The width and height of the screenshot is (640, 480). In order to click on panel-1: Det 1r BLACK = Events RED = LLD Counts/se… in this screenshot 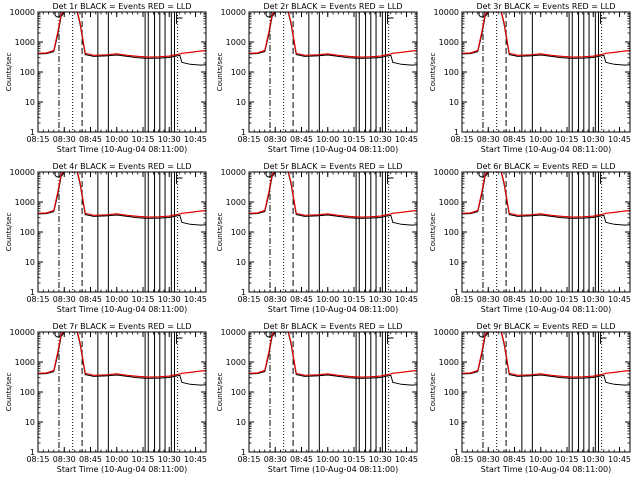, I will do `click(106, 78)`.